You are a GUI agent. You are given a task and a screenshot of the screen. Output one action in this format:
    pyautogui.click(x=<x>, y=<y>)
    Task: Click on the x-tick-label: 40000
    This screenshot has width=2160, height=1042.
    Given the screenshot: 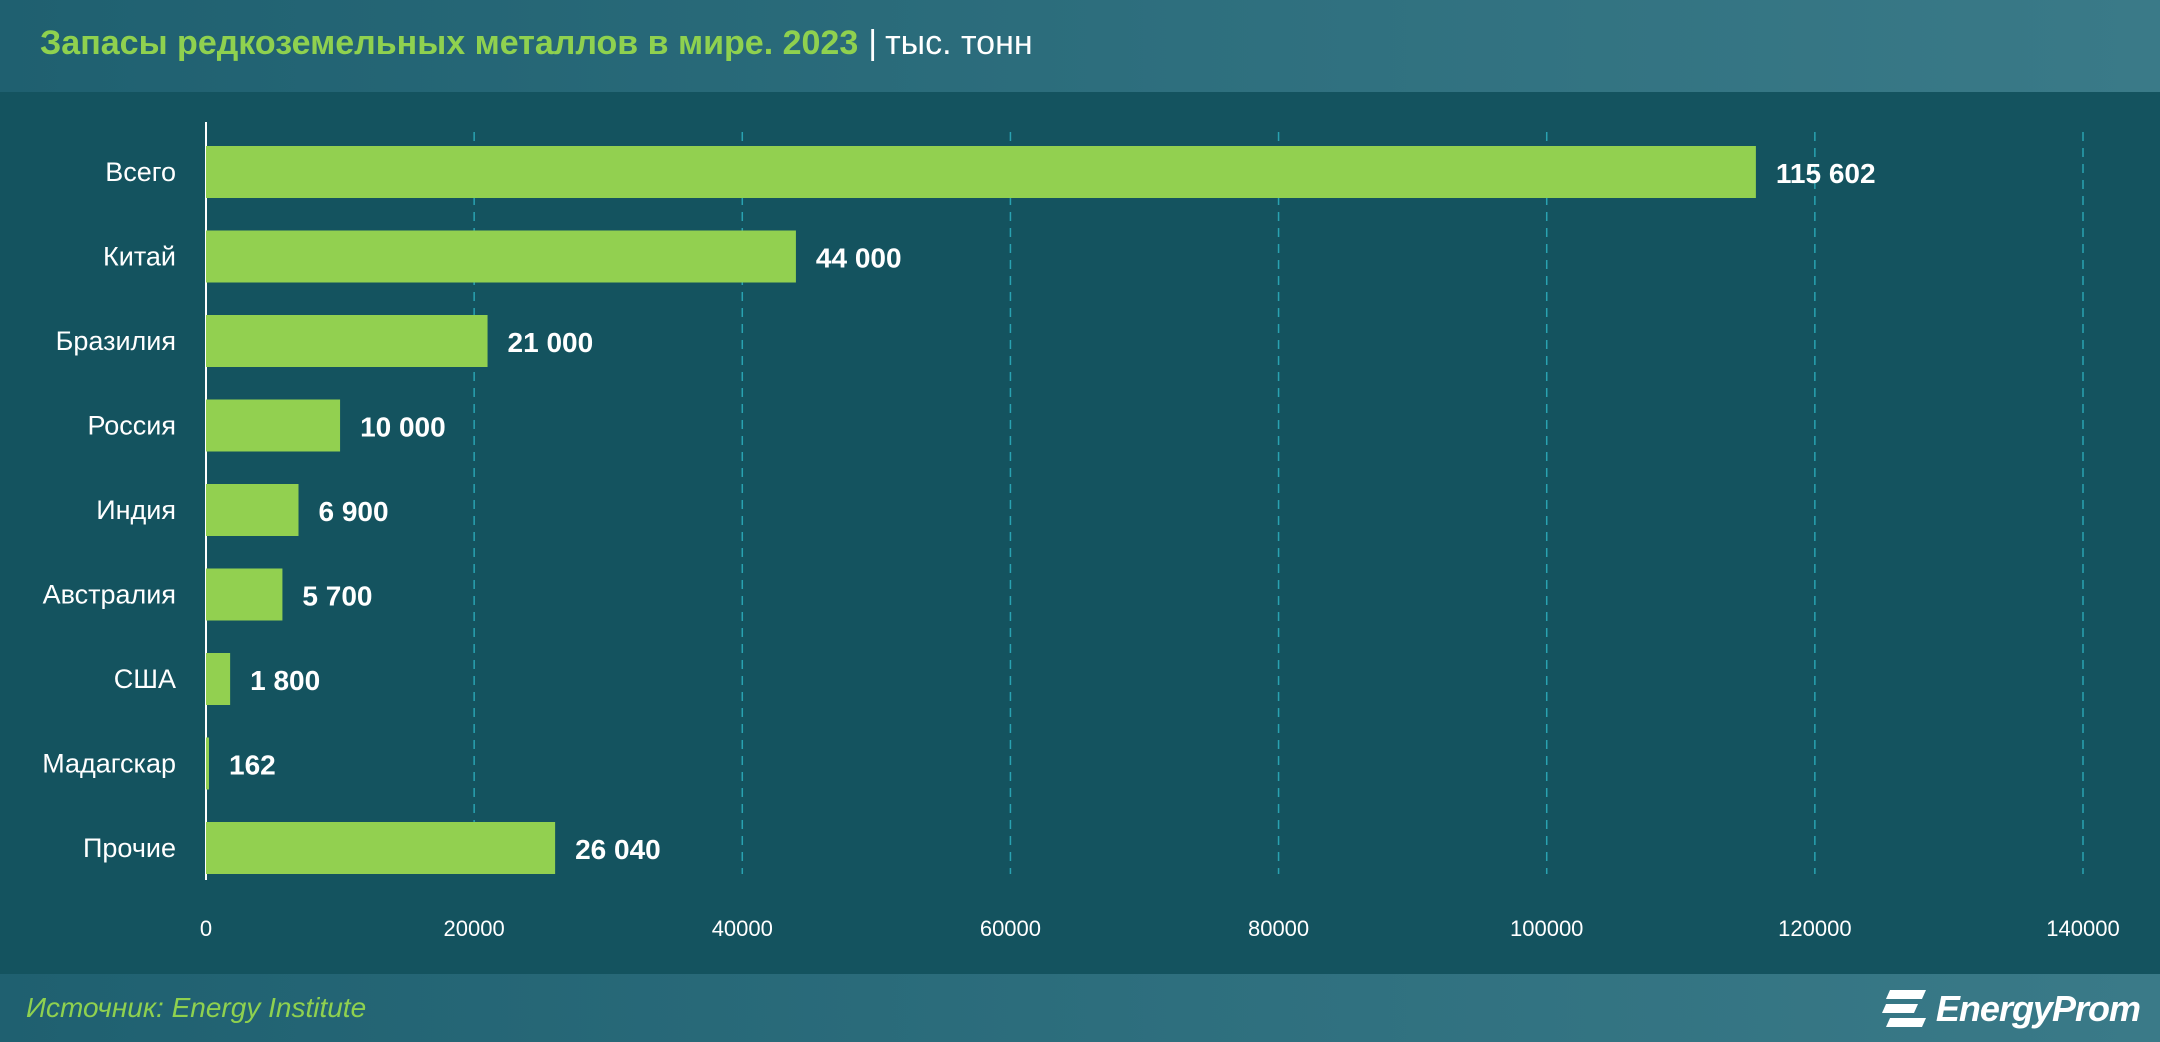 What is the action you would take?
    pyautogui.click(x=742, y=928)
    